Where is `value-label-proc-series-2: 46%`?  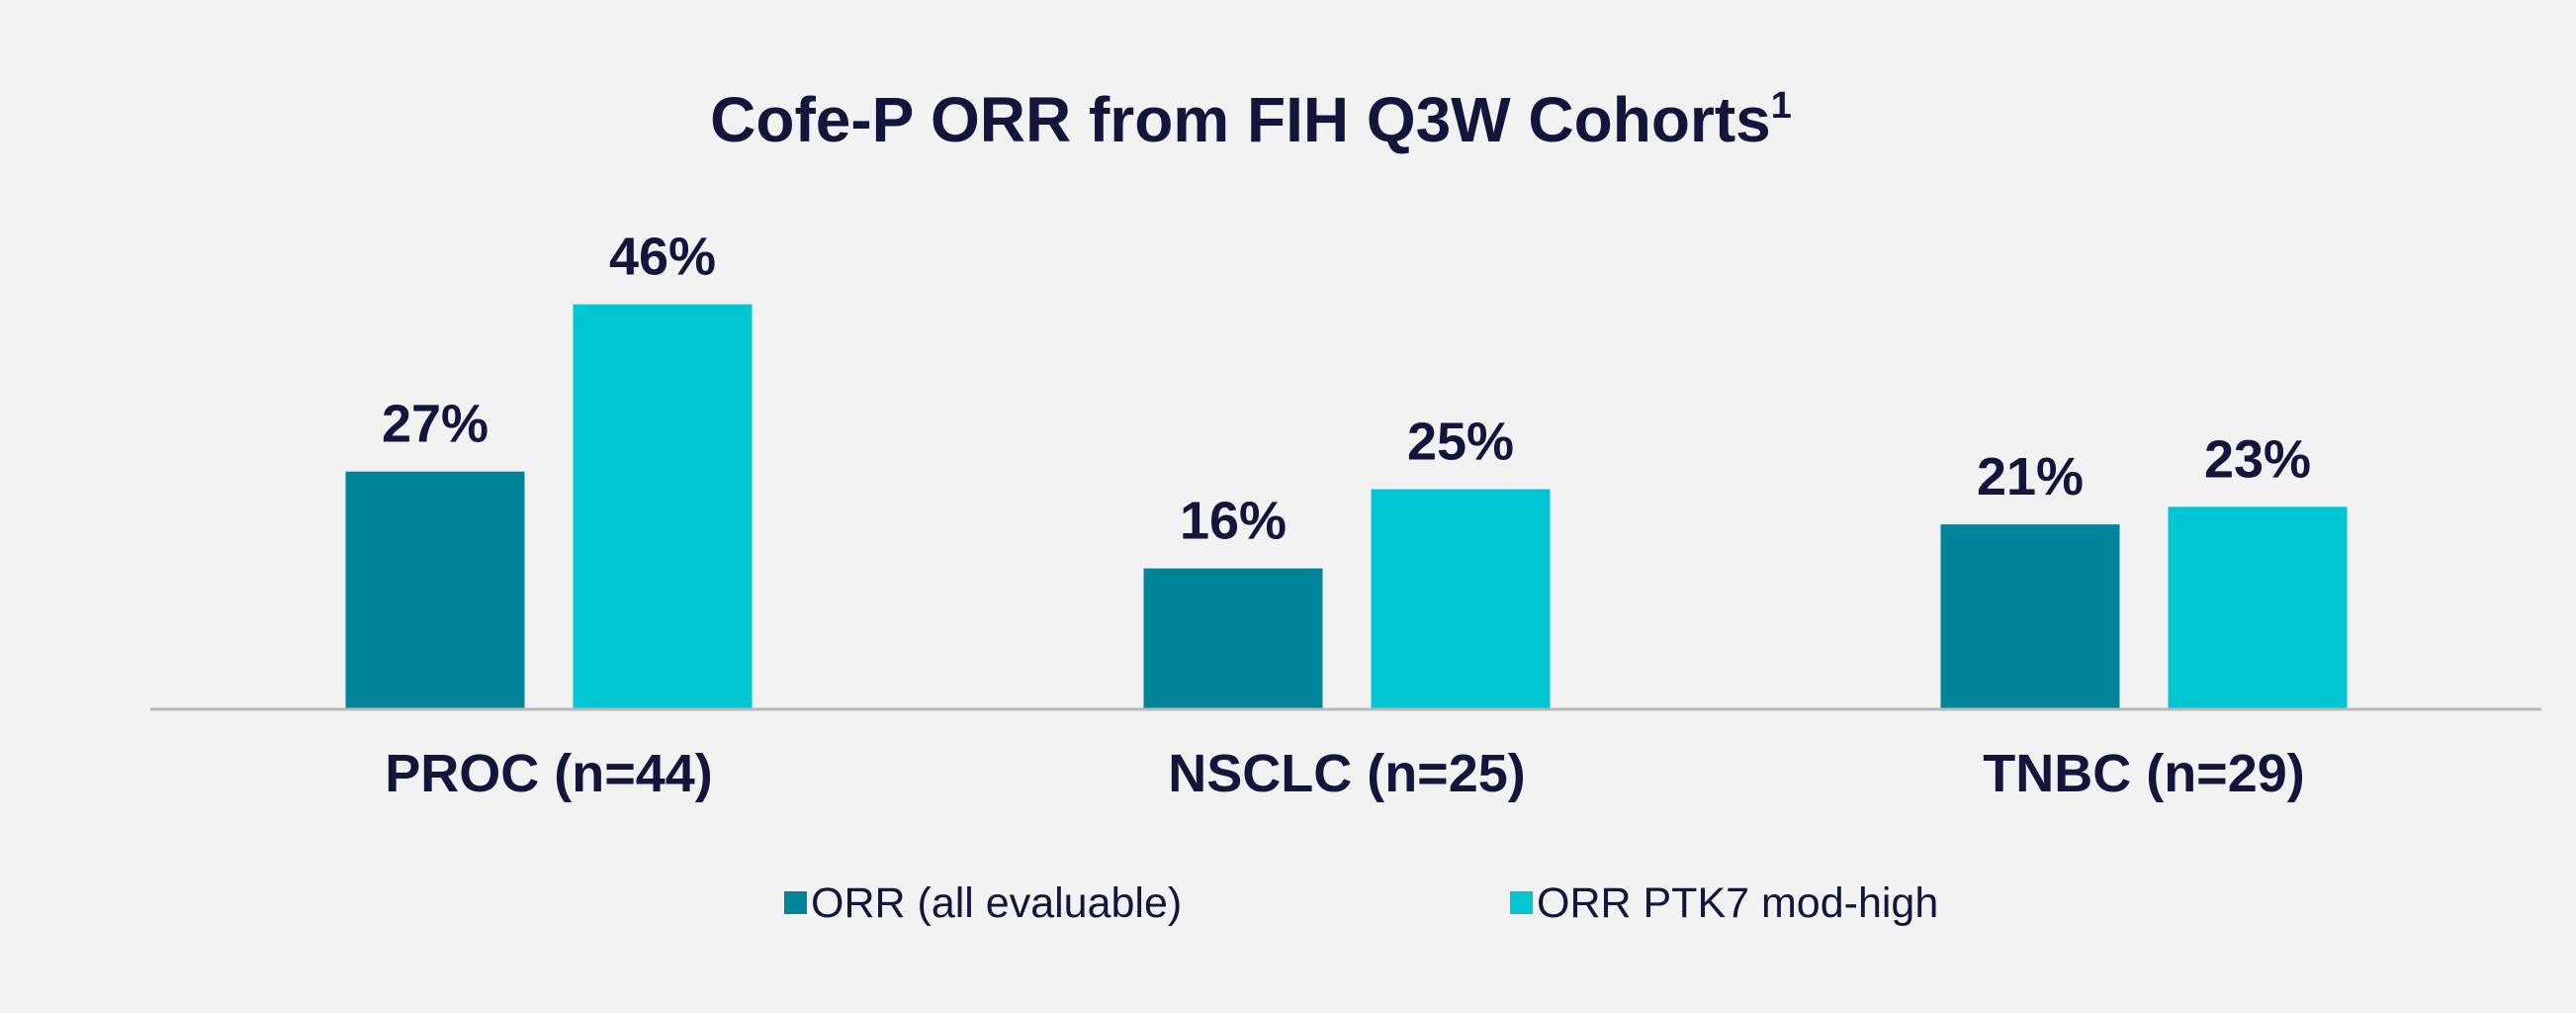 value-label-proc-series-2: 46% is located at coordinates (662, 257).